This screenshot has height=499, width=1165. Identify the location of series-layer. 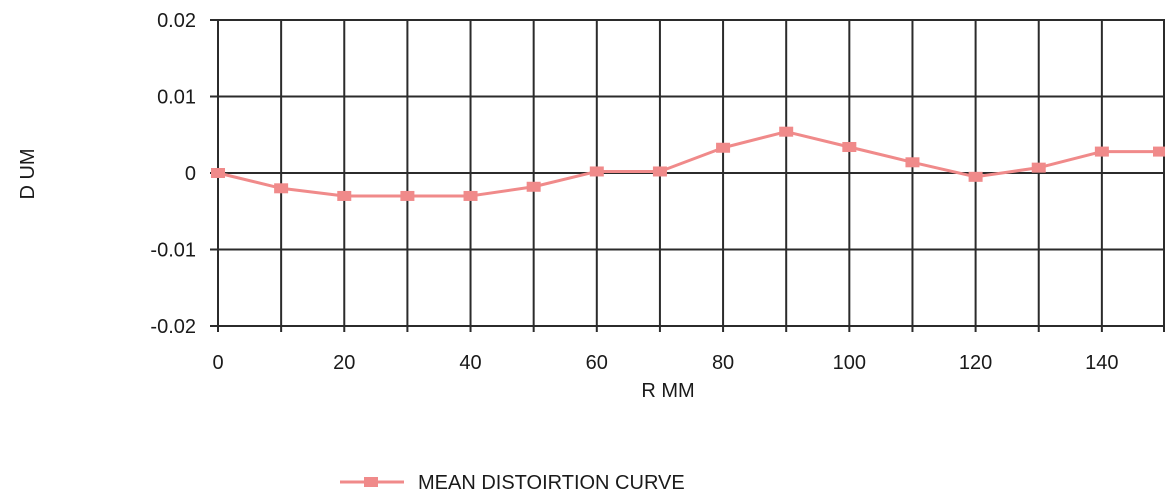
(688, 163).